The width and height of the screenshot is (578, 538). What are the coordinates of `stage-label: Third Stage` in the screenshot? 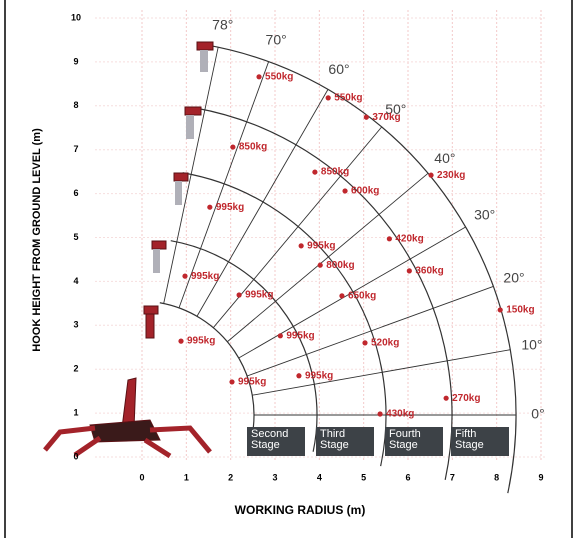 It's located at (345, 441).